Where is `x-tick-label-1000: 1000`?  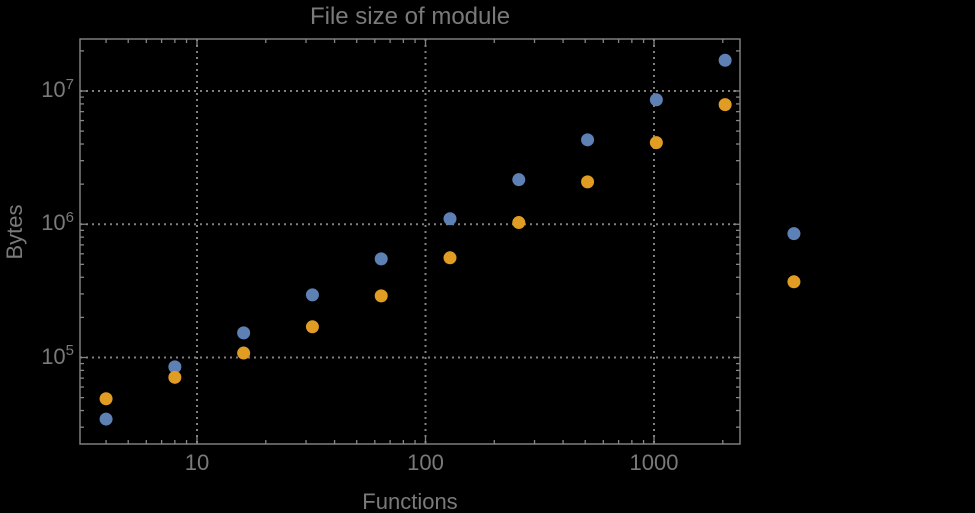 x-tick-label-1000: 1000 is located at coordinates (654, 462).